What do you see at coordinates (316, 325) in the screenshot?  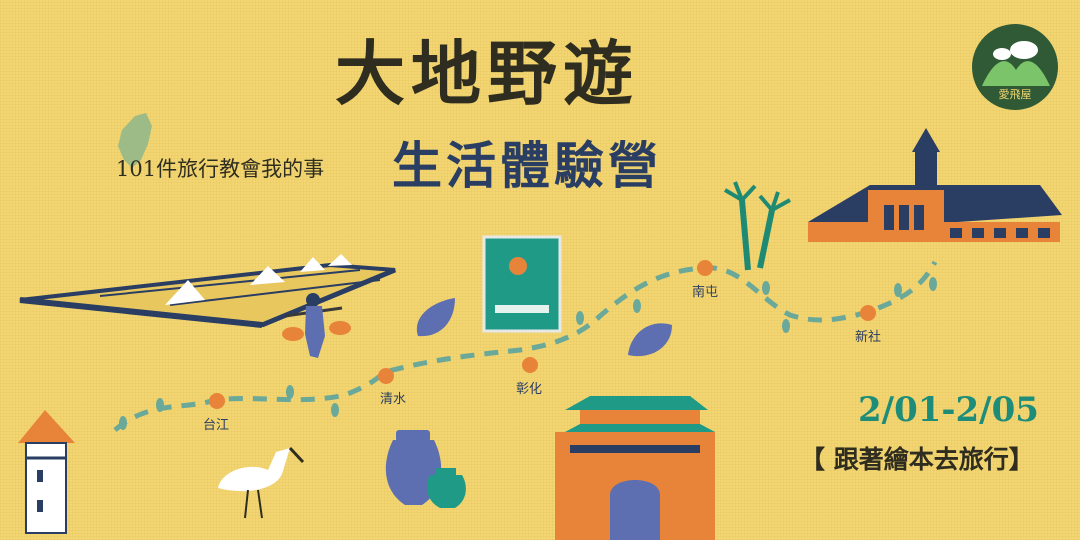 I see `farmer` at bounding box center [316, 325].